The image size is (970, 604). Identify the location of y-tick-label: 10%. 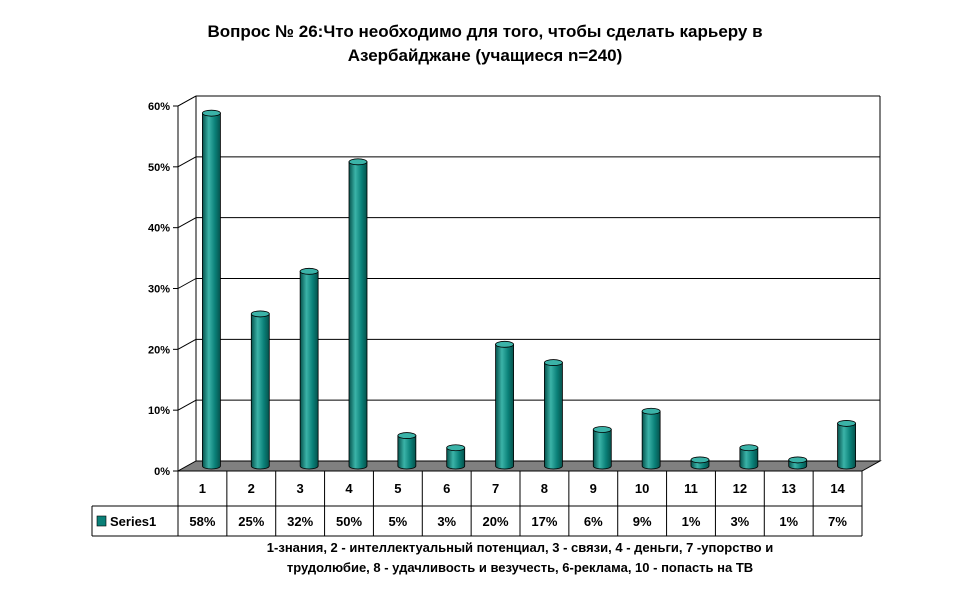
(159, 411).